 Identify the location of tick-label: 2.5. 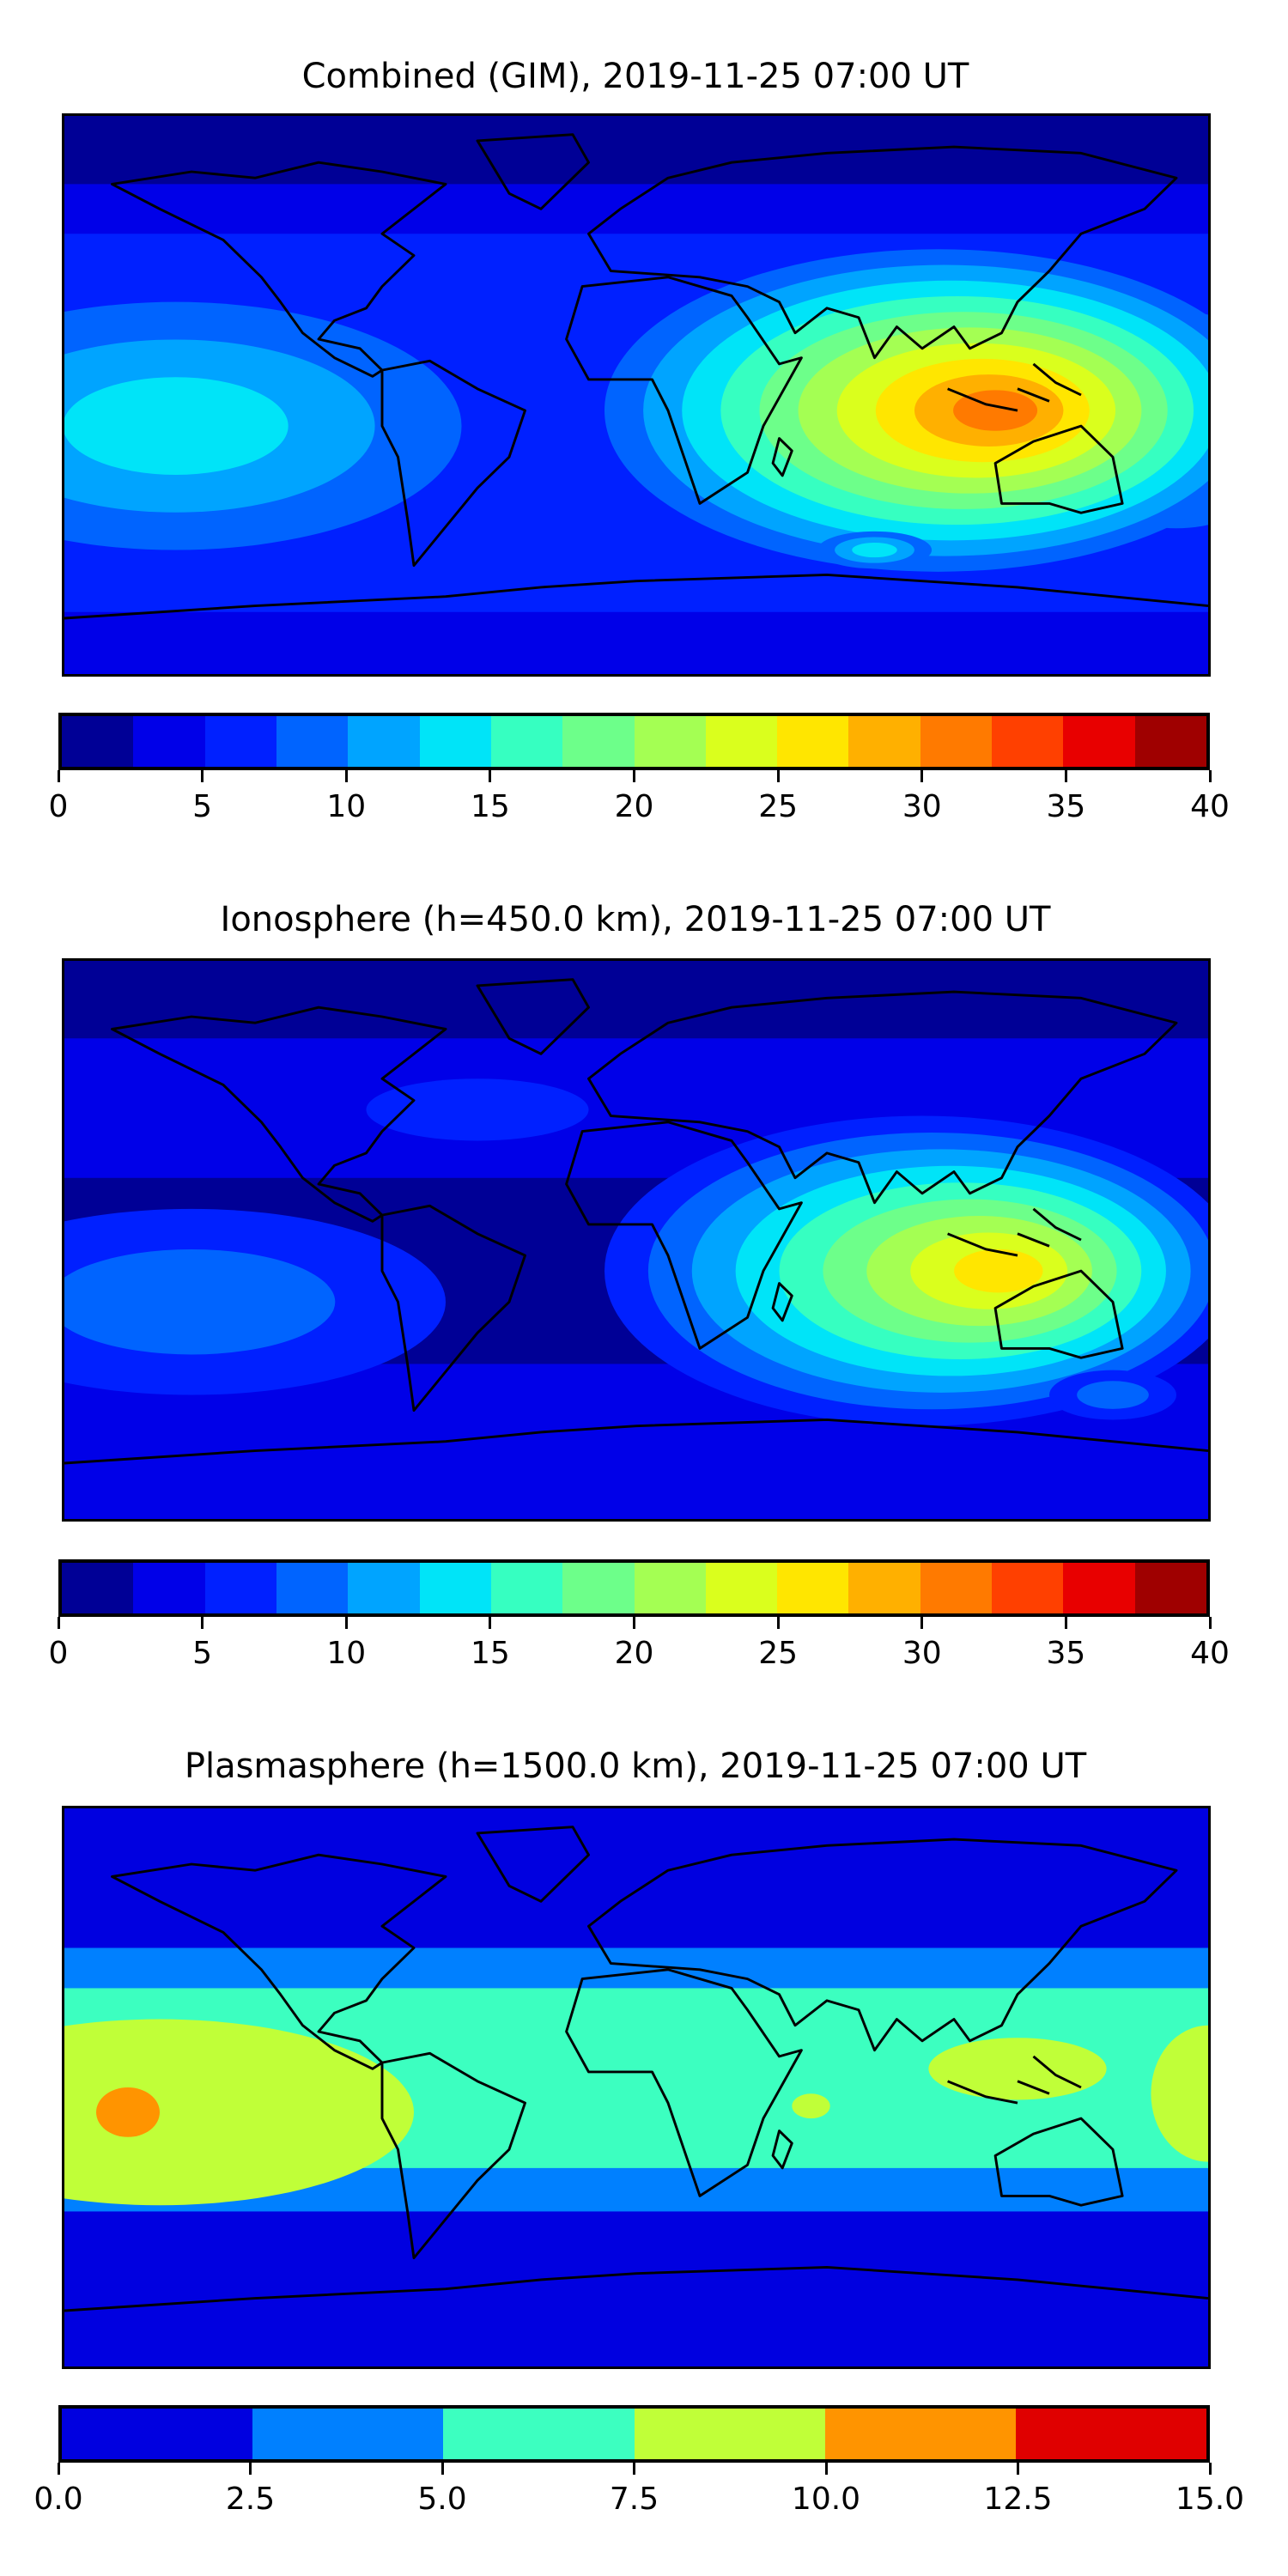
(251, 2500).